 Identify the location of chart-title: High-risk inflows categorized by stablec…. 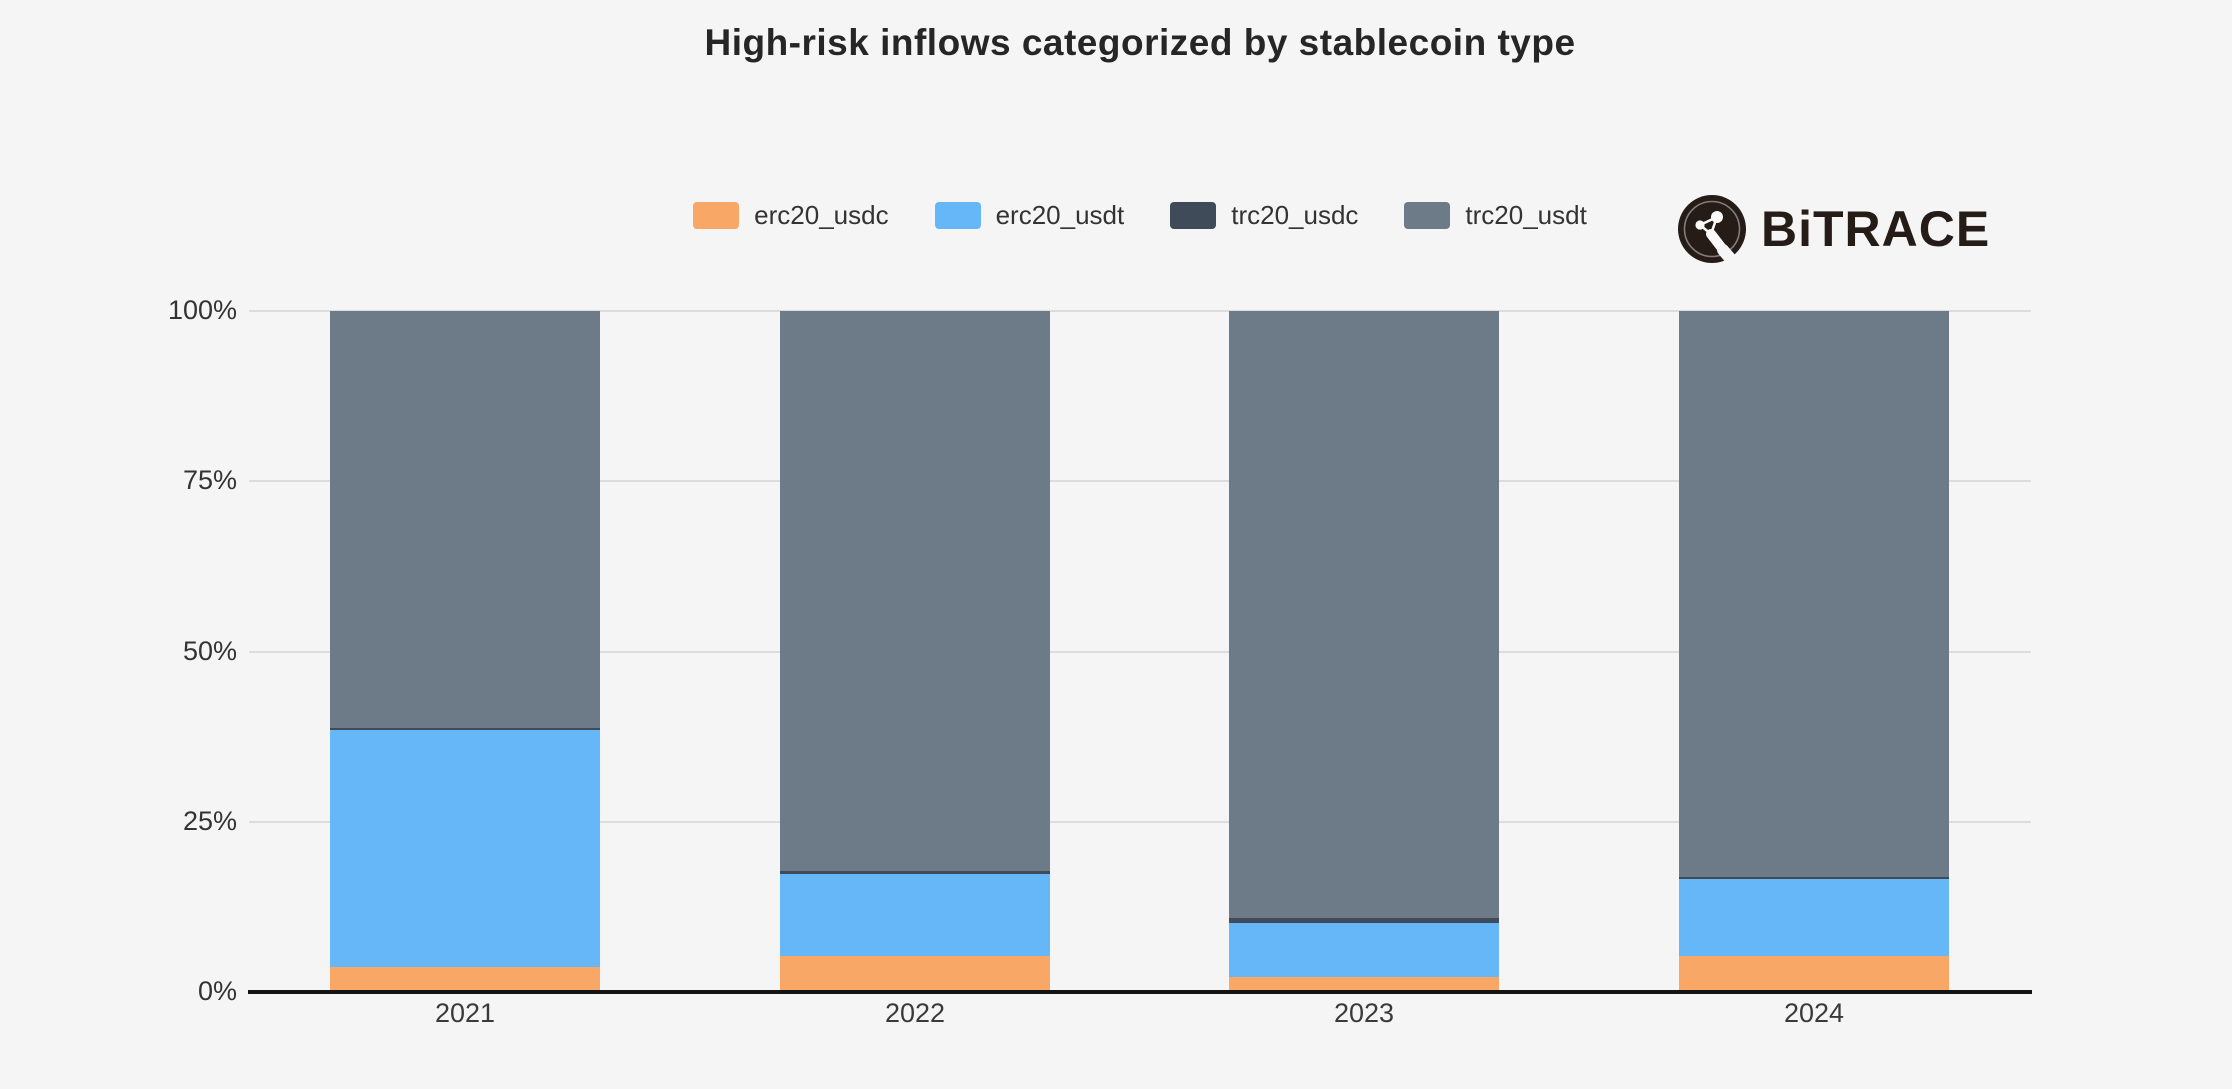
(1140, 42).